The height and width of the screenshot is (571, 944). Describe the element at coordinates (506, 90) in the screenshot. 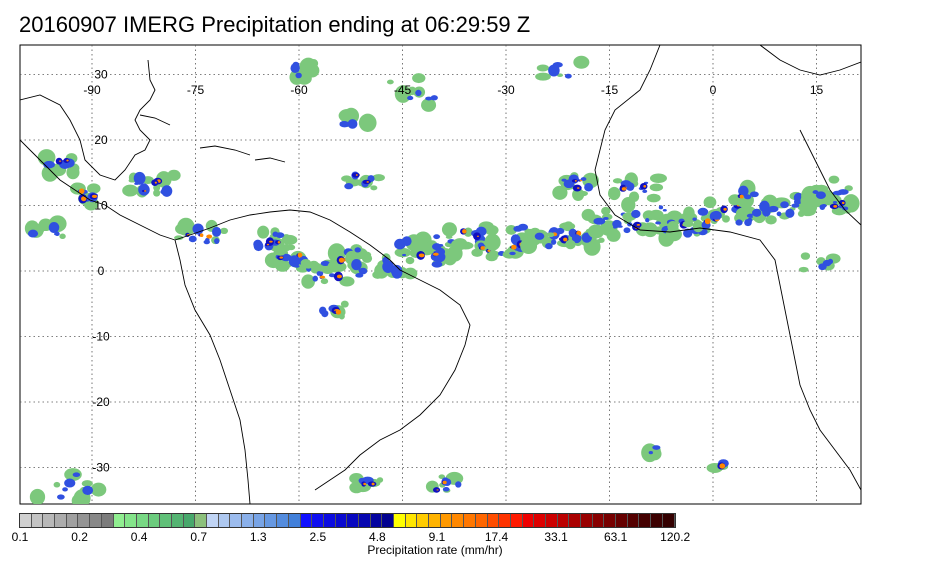

I see `longitude-label: -30` at that location.